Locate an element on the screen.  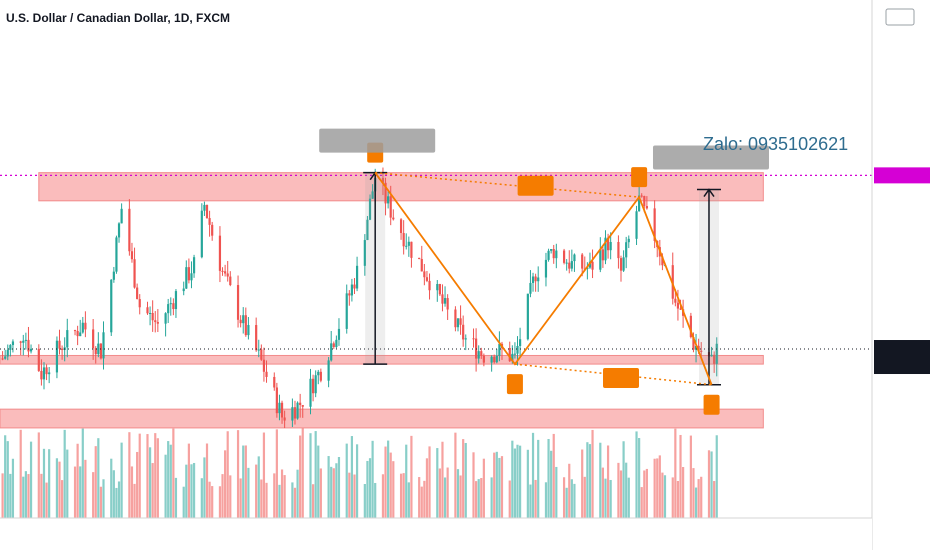
harmonic-point-box-C is located at coordinates (639, 177).